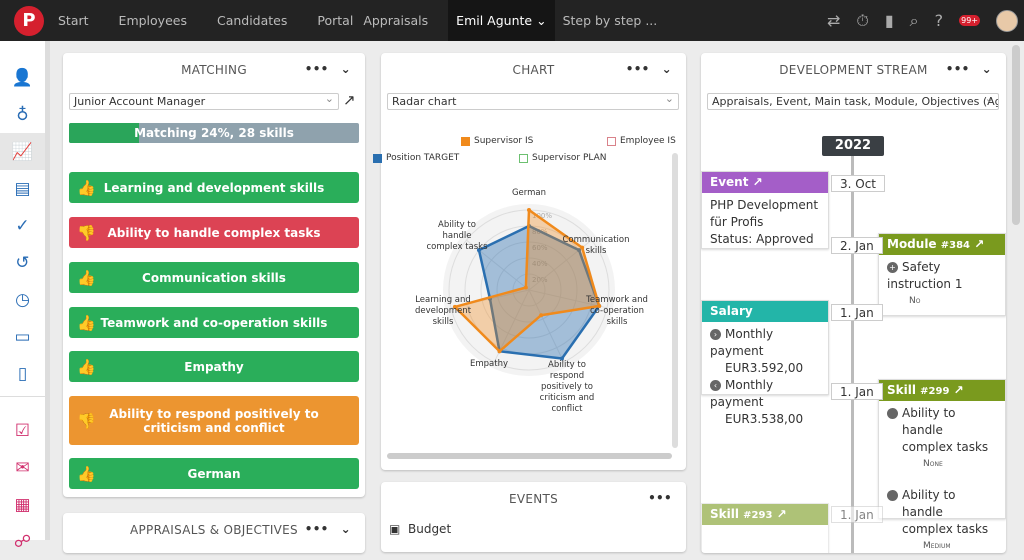  I want to click on search-icon: ⌕, so click(914, 20).